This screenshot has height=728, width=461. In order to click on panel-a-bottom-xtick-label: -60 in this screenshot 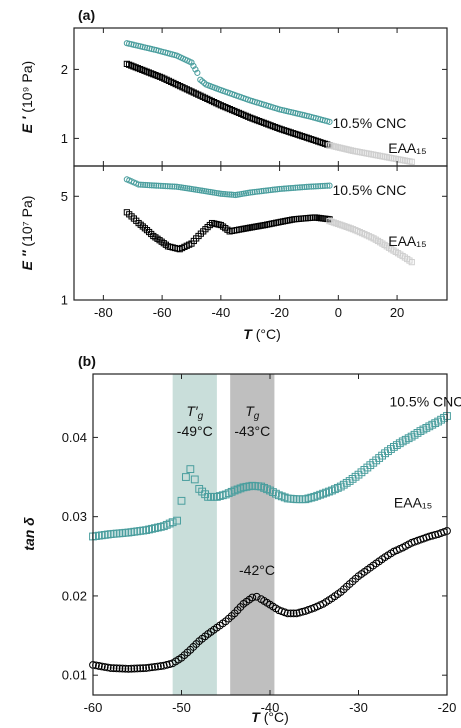, I will do `click(162, 312)`.